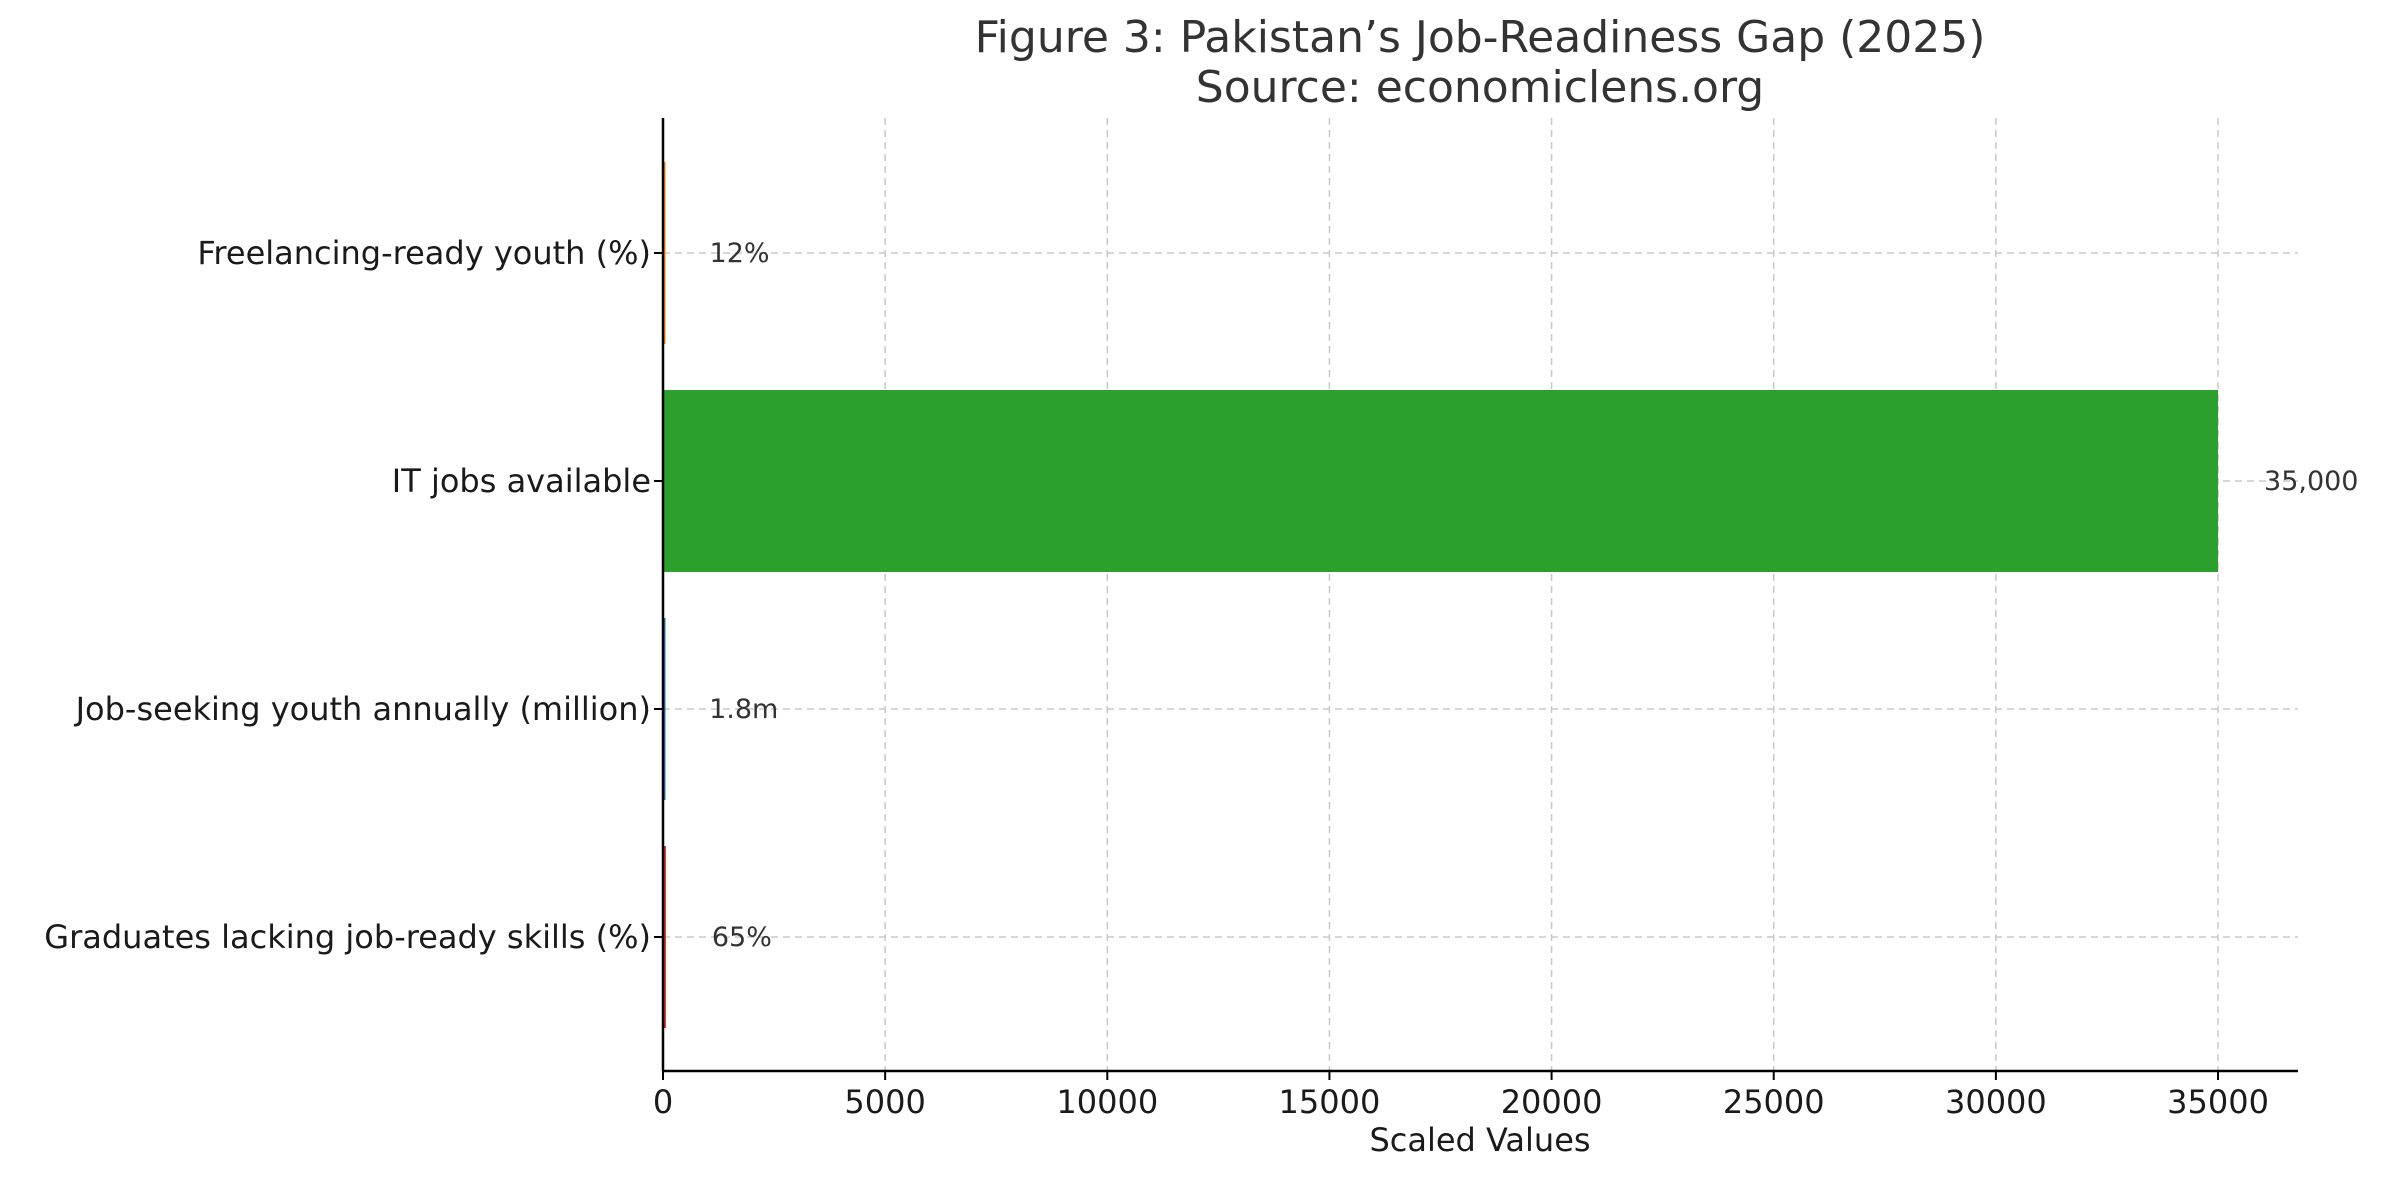  Describe the element at coordinates (1480, 87) in the screenshot. I see `chart-subtitle: Source: economiclens.org` at that location.